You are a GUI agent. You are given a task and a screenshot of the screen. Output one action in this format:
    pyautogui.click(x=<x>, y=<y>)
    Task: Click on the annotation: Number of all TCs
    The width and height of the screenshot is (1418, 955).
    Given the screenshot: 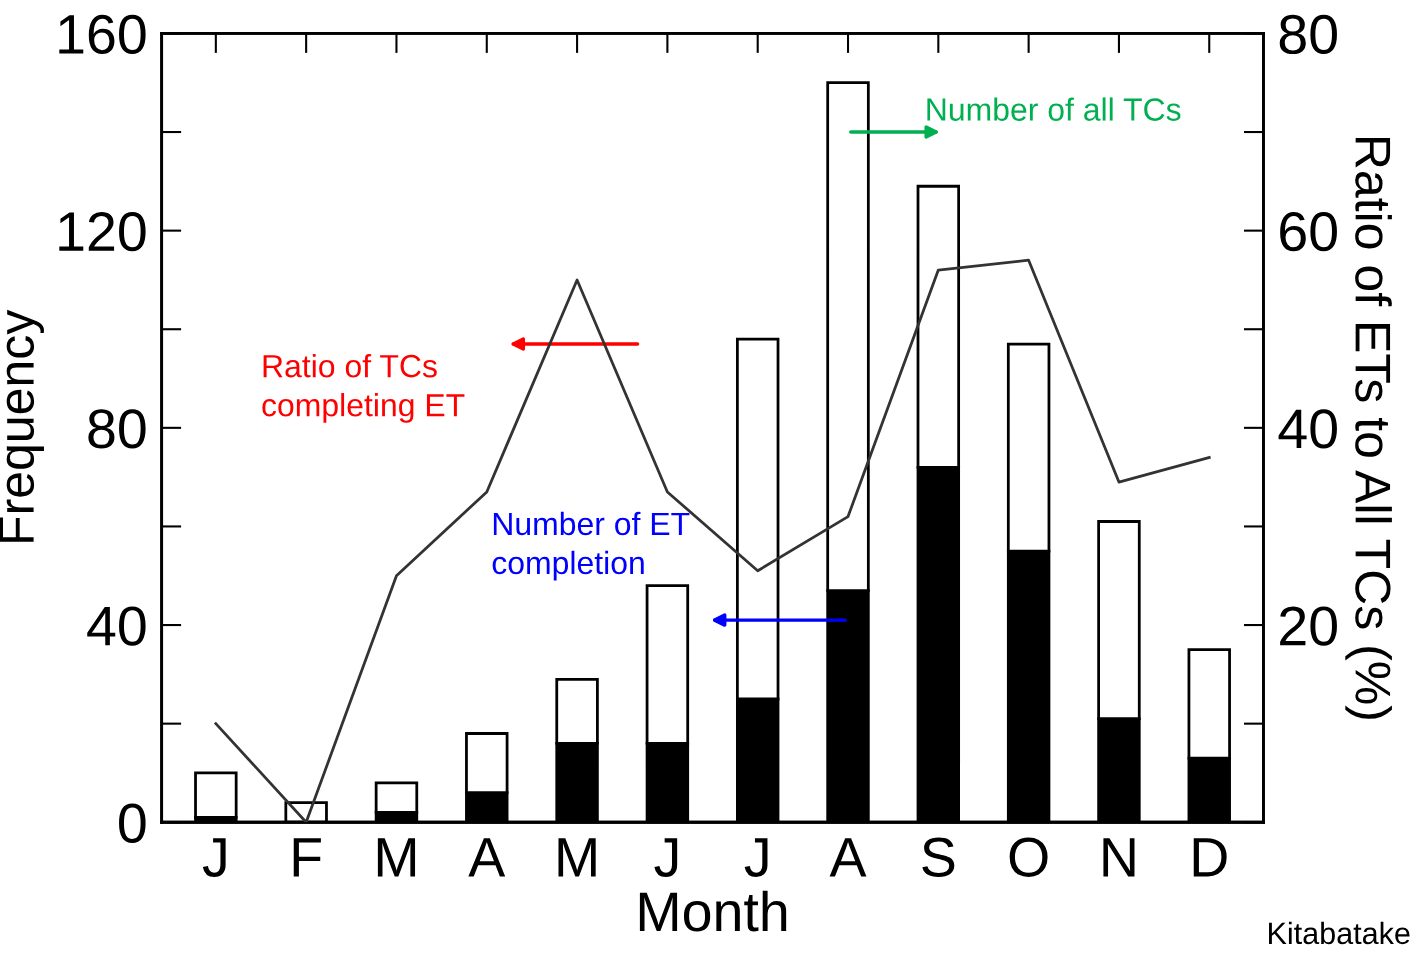 What is the action you would take?
    pyautogui.click(x=1054, y=109)
    